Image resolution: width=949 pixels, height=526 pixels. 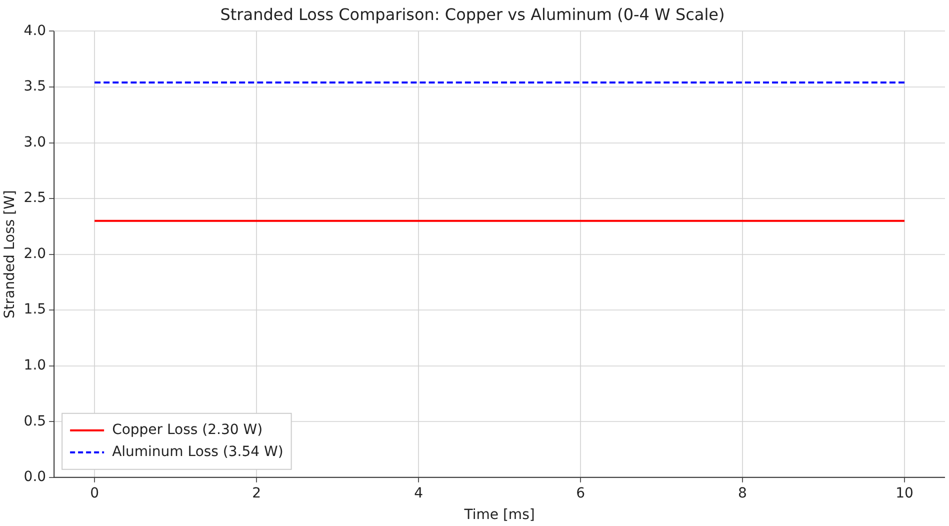 I want to click on y-tick-label: 0.0, so click(x=35, y=477).